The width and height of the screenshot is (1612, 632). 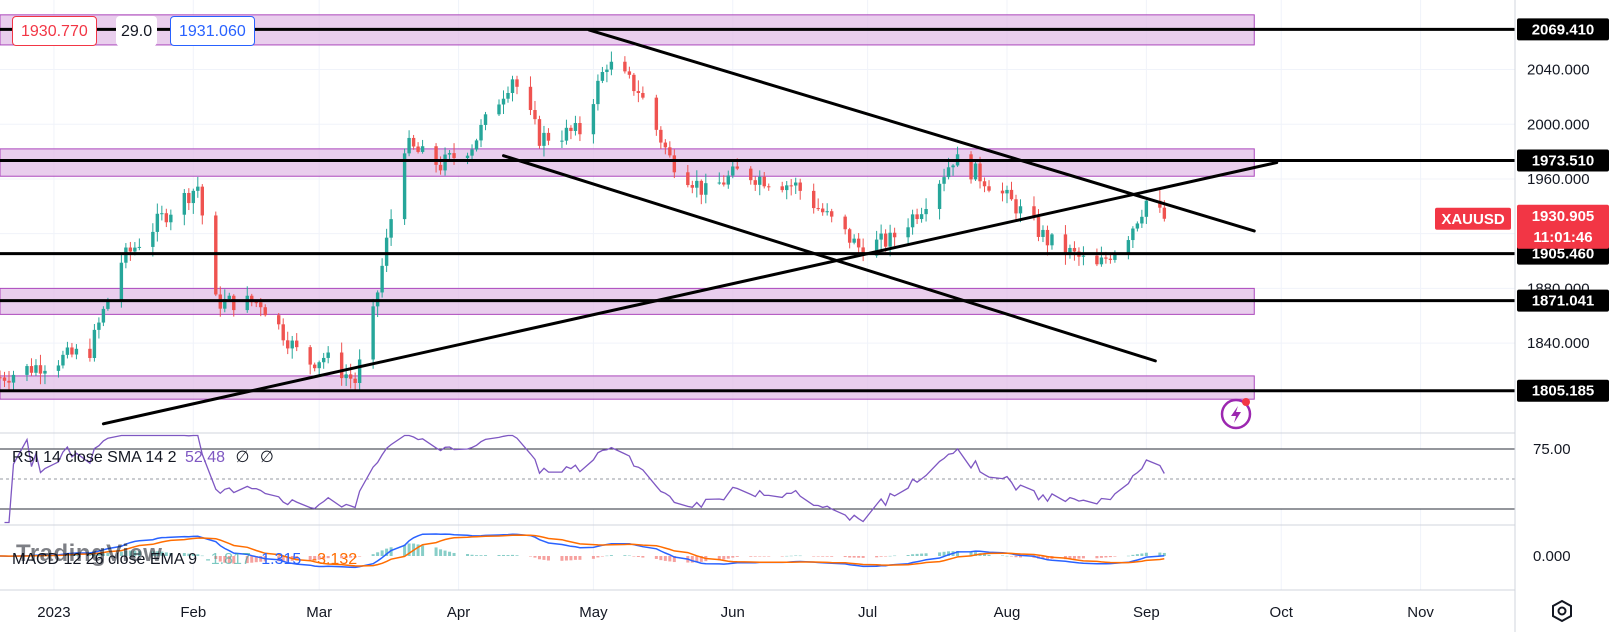 I want to click on flash-icon, so click(x=1236, y=414).